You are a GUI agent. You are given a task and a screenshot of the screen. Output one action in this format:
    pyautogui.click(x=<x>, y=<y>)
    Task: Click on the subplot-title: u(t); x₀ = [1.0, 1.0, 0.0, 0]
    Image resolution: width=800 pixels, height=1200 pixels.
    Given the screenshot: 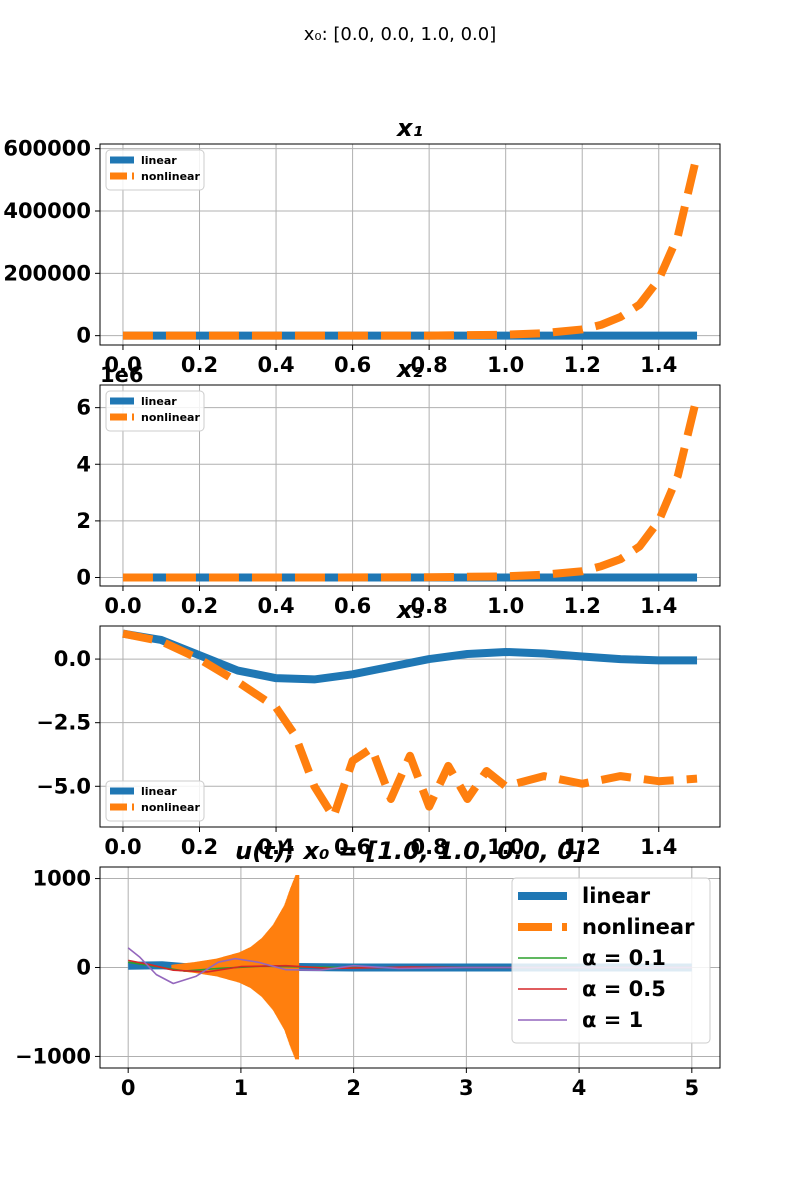 What is the action you would take?
    pyautogui.click(x=410, y=851)
    